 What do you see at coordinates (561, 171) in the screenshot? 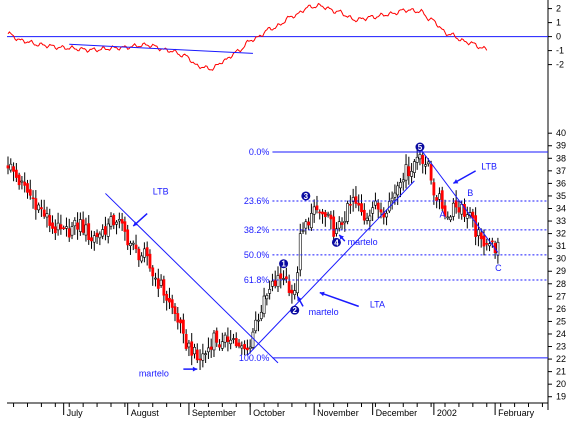
I see `price-tick-label: 37` at bounding box center [561, 171].